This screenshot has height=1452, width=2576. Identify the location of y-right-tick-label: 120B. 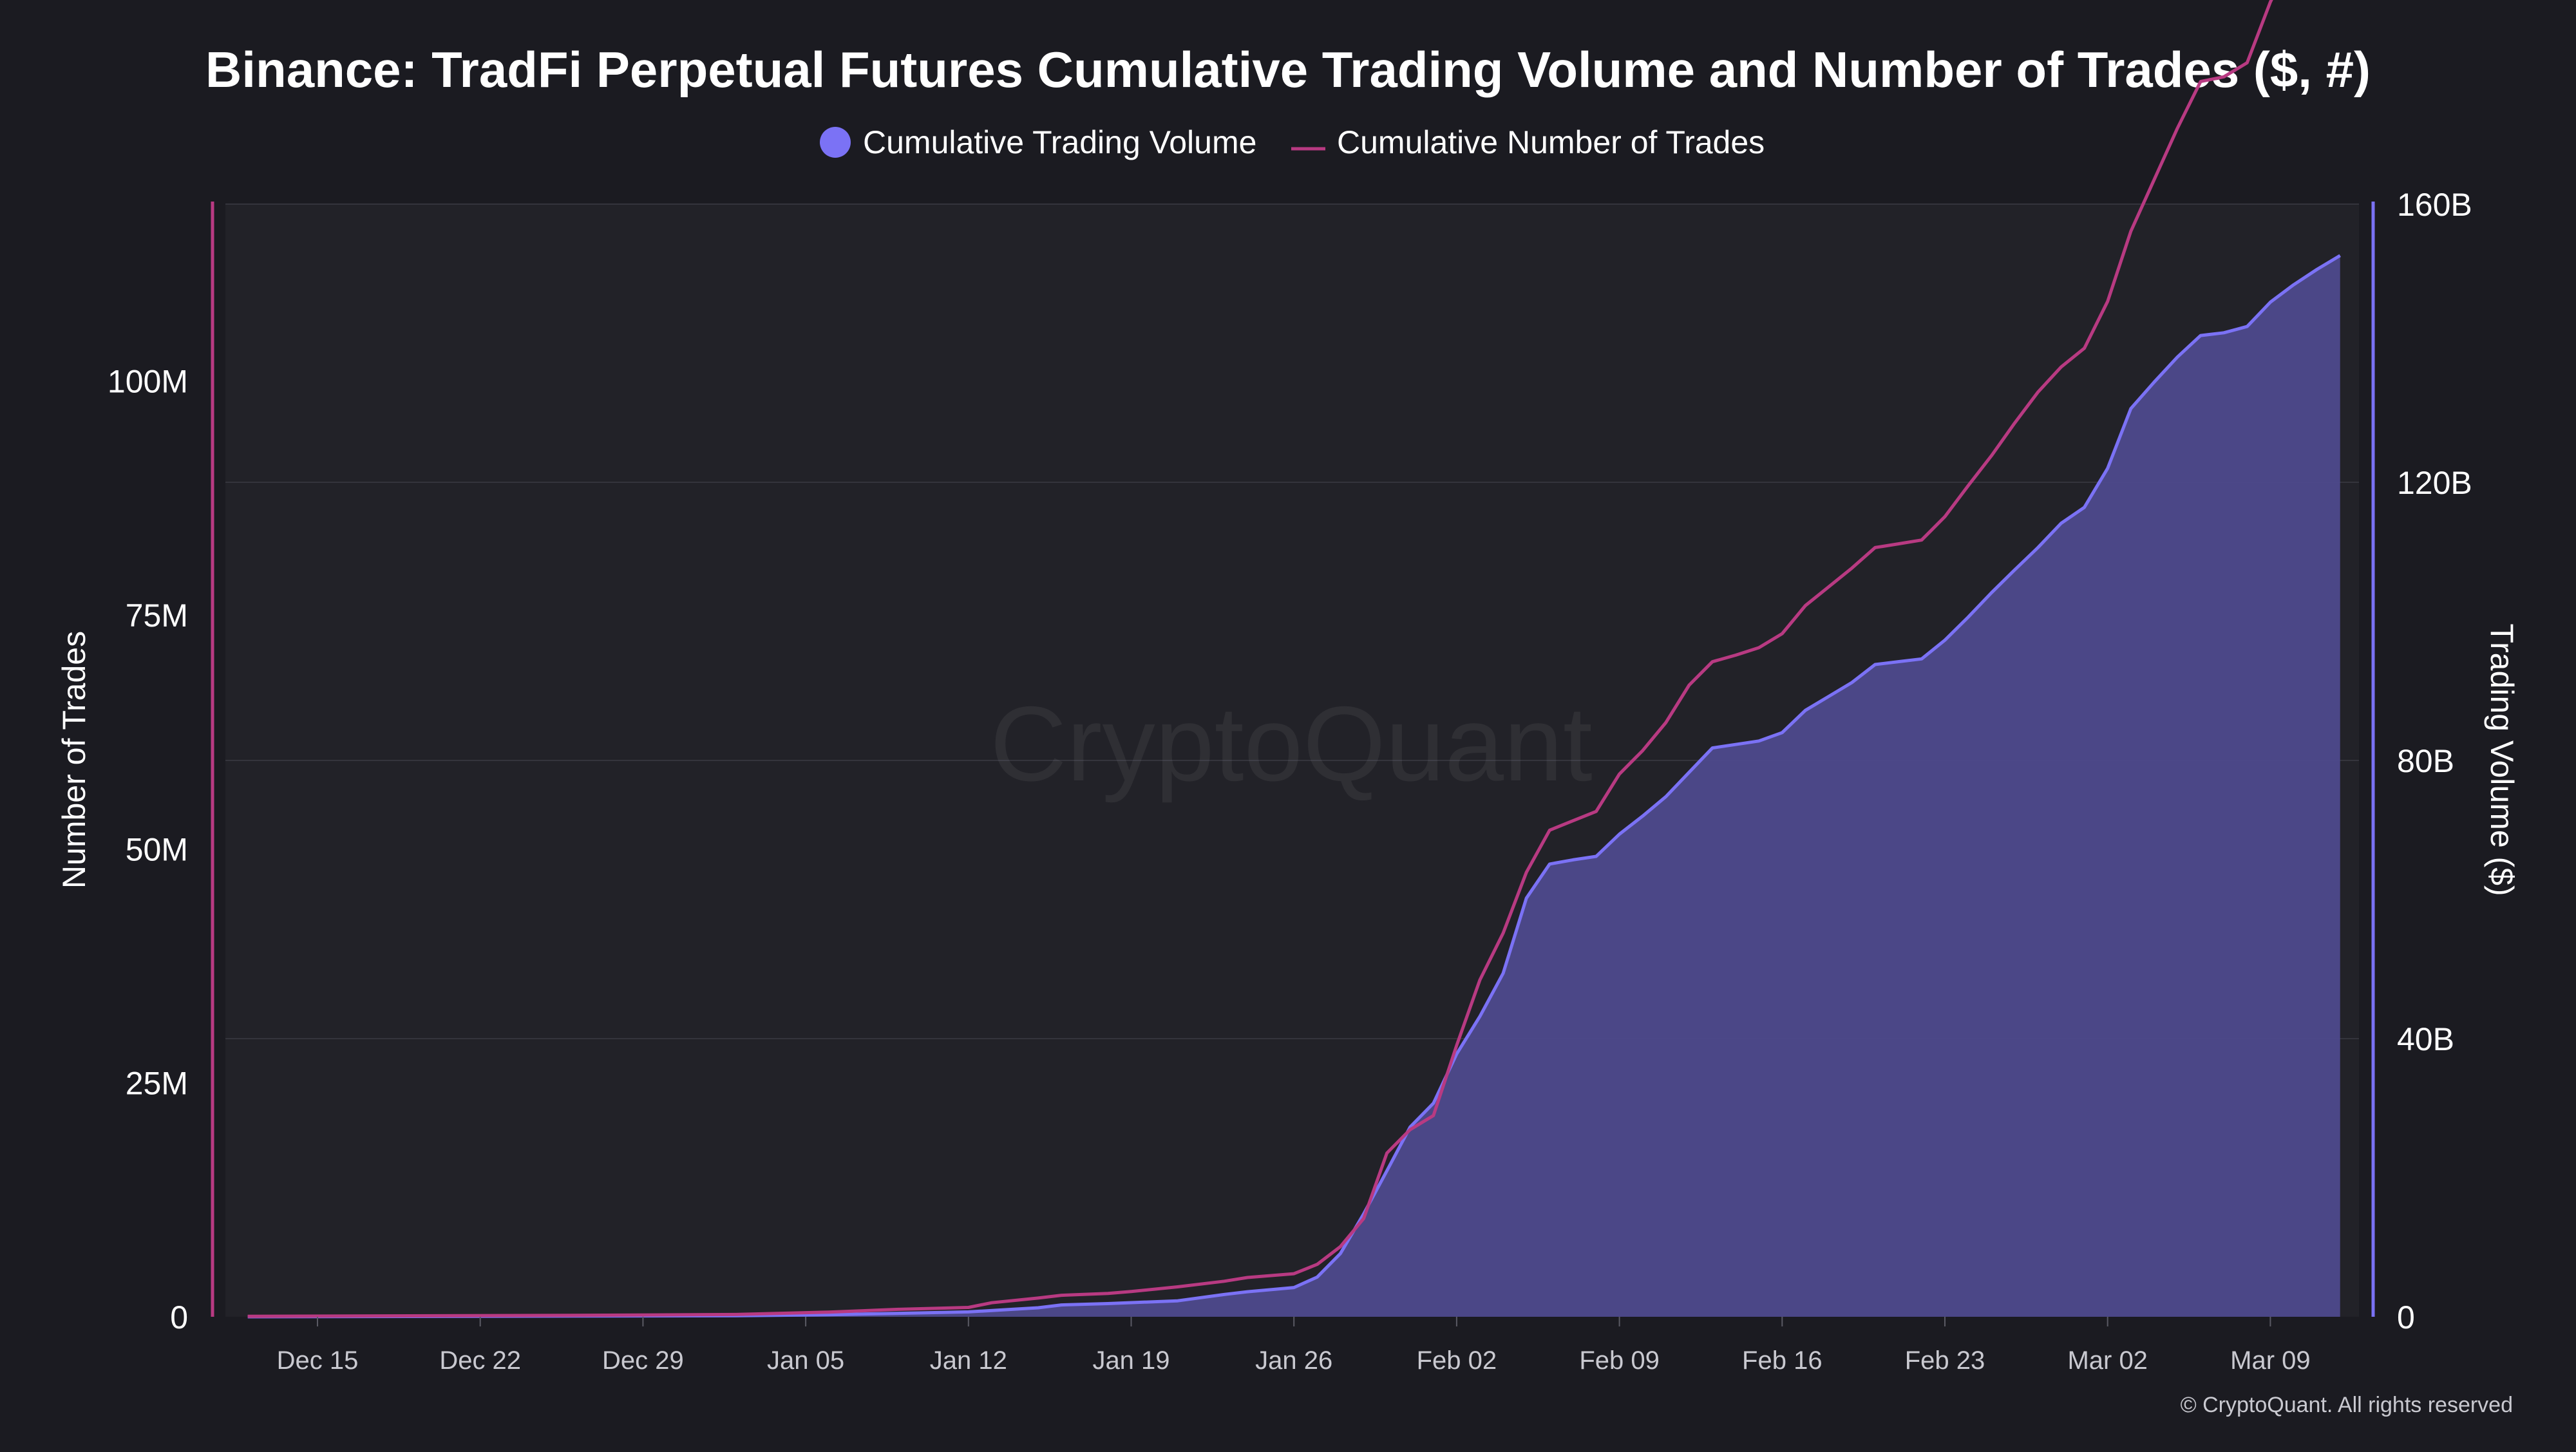
(2434, 483).